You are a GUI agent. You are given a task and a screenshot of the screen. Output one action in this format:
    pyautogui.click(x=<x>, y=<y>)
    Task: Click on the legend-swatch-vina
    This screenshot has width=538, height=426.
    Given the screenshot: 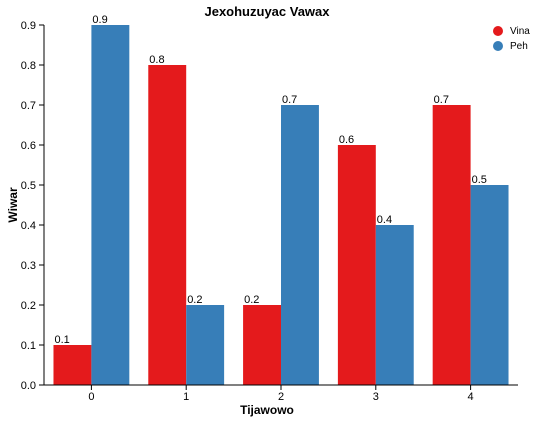 What is the action you would take?
    pyautogui.click(x=498, y=31)
    